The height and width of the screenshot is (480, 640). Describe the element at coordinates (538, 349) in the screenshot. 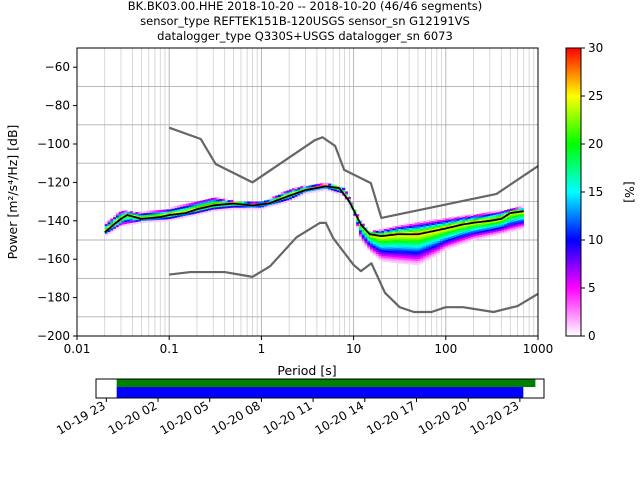

I see `x-tick-label: 1000` at that location.